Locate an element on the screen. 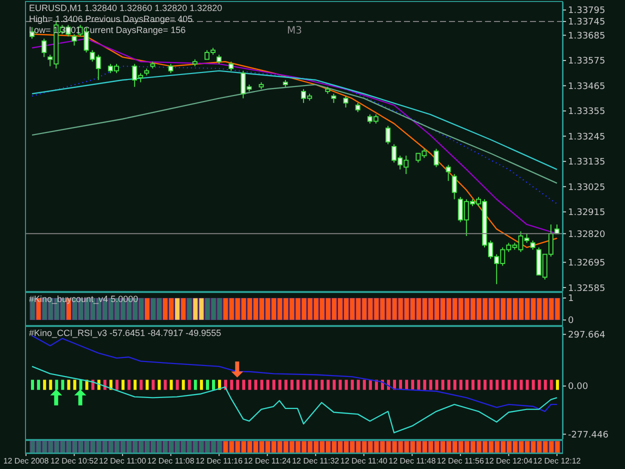  x-tick-label: 12 Dec 11:48 is located at coordinates (412, 461).